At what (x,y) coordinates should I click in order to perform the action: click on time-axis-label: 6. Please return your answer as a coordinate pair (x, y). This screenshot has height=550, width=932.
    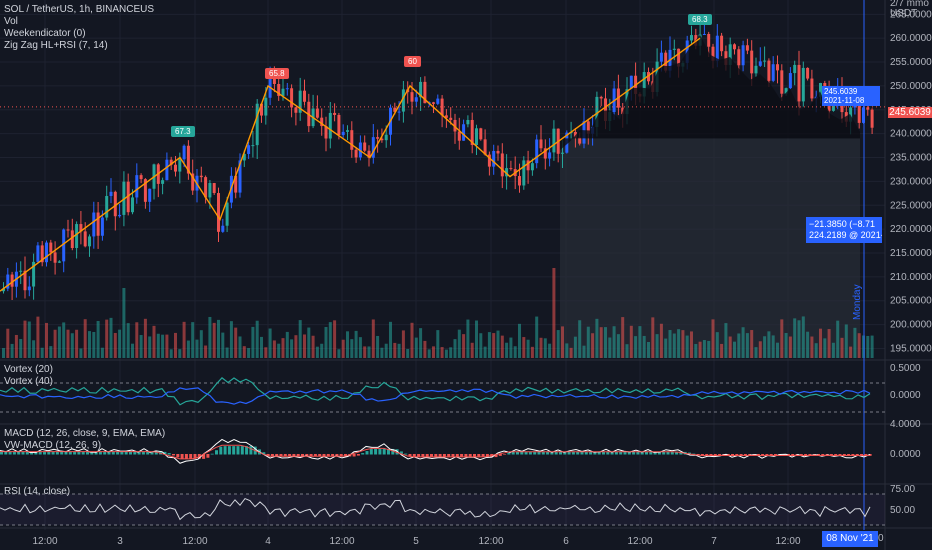
    Looking at the image, I should click on (566, 541).